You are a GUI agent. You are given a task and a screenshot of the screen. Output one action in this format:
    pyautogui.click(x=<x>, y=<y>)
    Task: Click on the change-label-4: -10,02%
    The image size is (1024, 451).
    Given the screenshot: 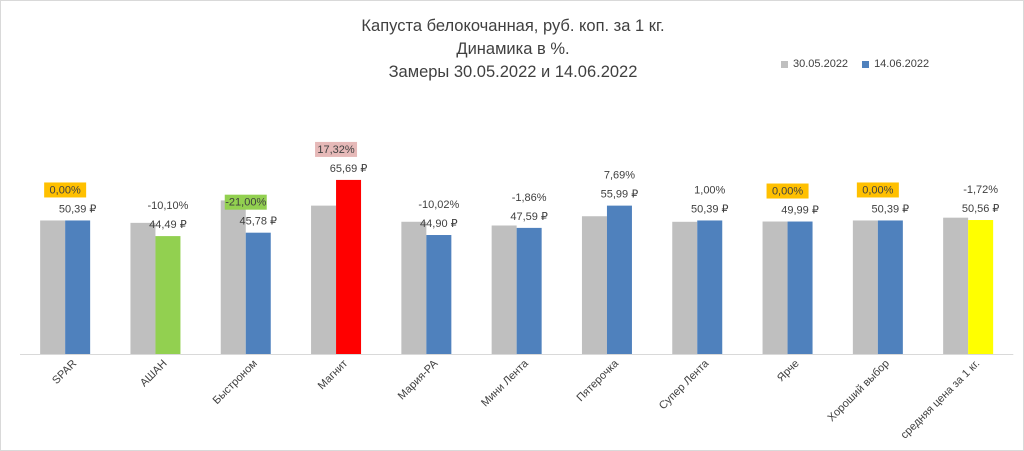 What is the action you would take?
    pyautogui.click(x=438, y=205)
    